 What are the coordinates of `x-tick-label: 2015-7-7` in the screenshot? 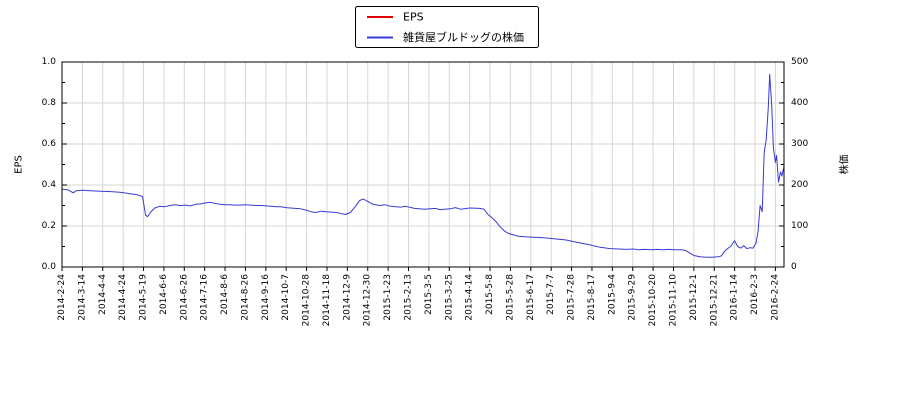 It's located at (551, 294).